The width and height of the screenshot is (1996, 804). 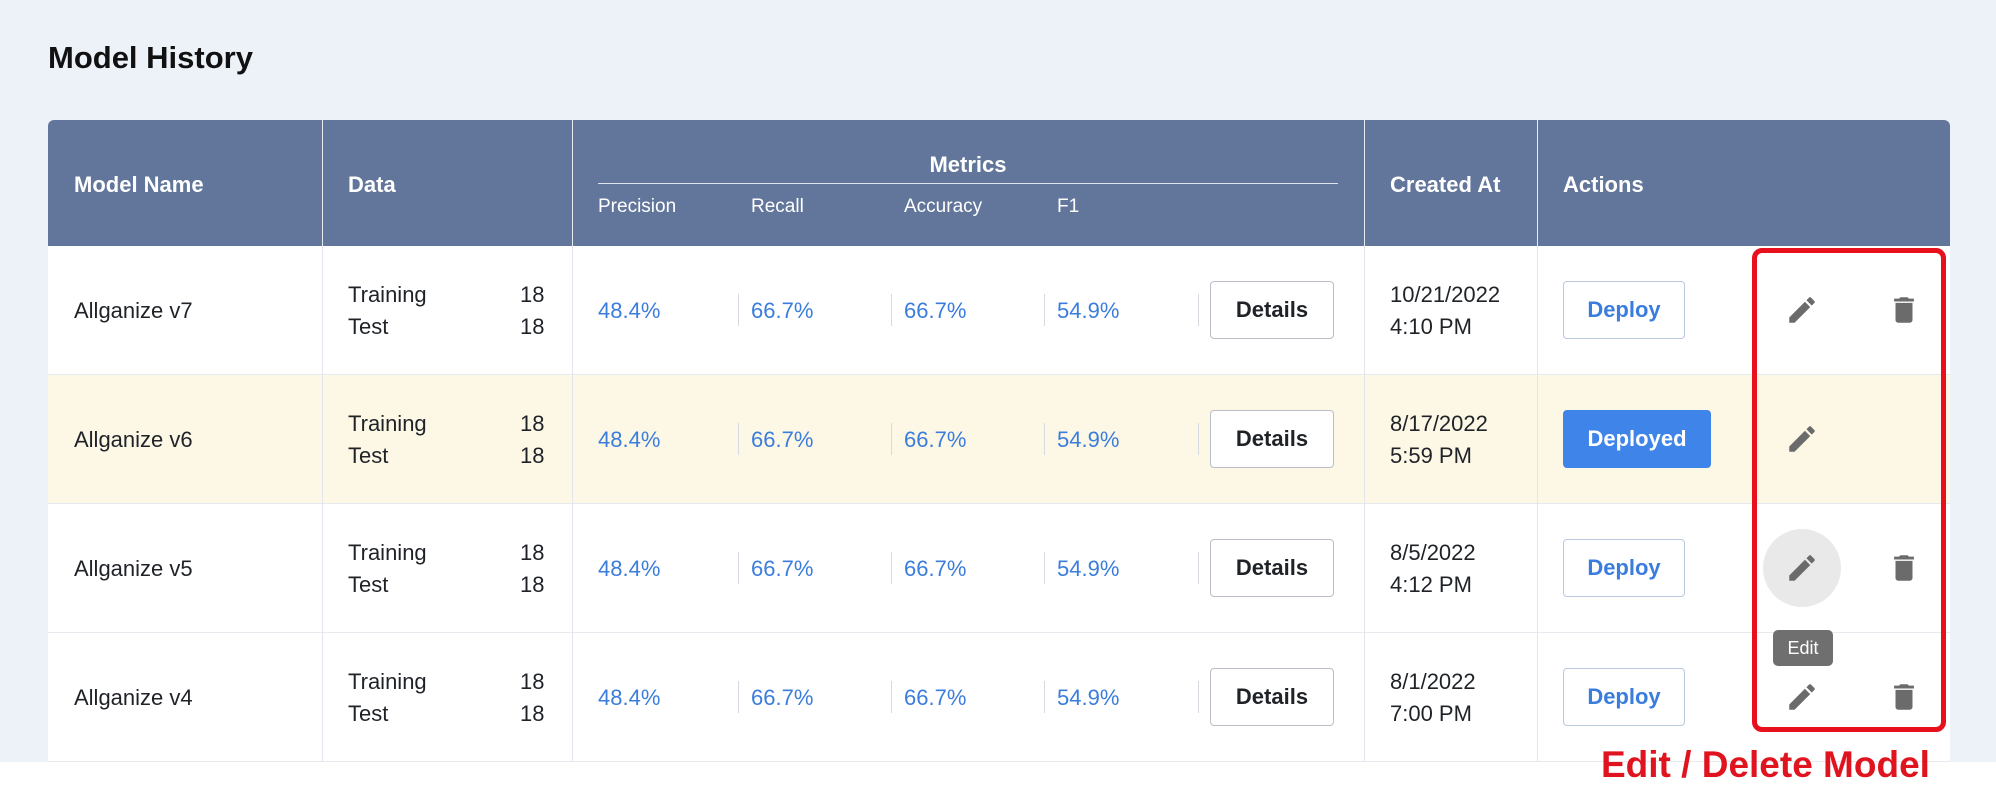 I want to click on deployed-button: Deployed, so click(x=1637, y=439).